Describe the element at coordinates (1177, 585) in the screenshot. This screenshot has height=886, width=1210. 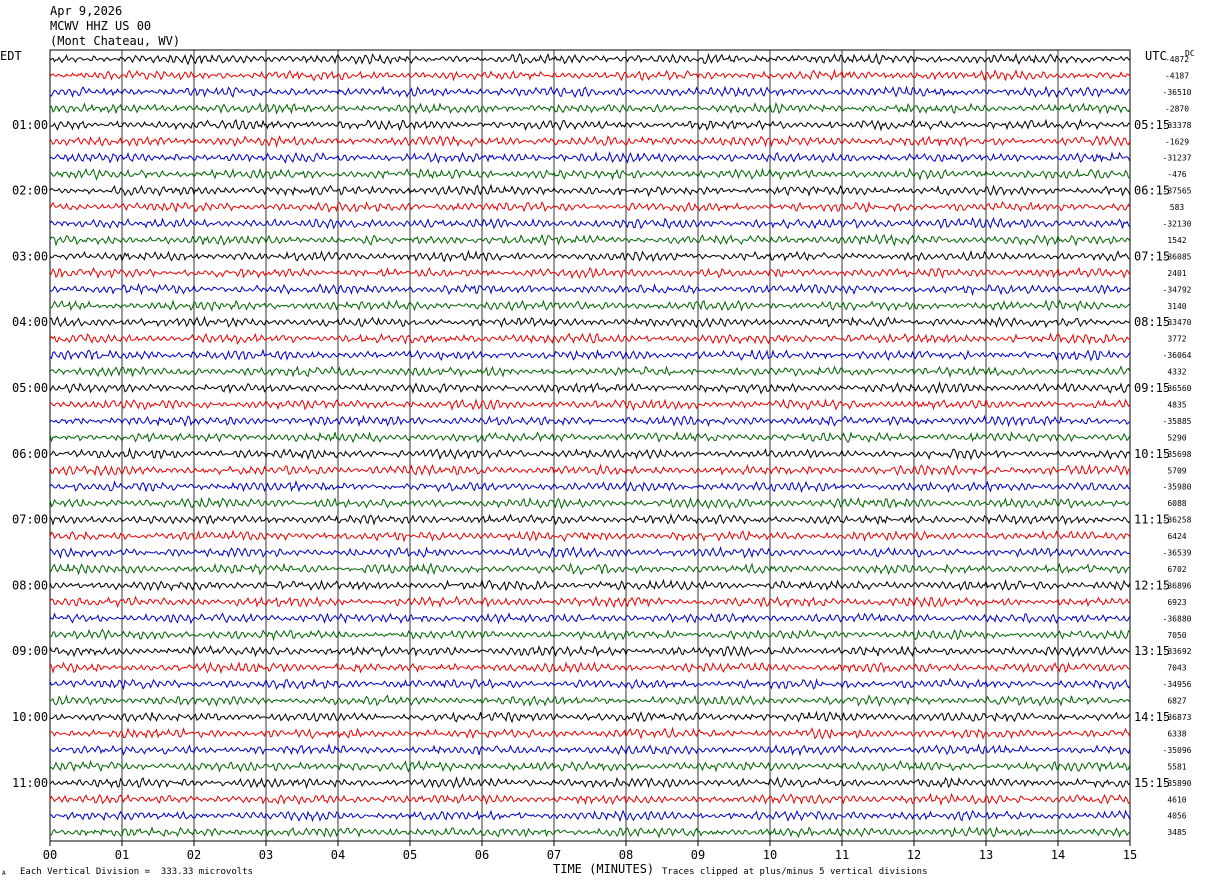
I see `dc-offset-label: -36896` at that location.